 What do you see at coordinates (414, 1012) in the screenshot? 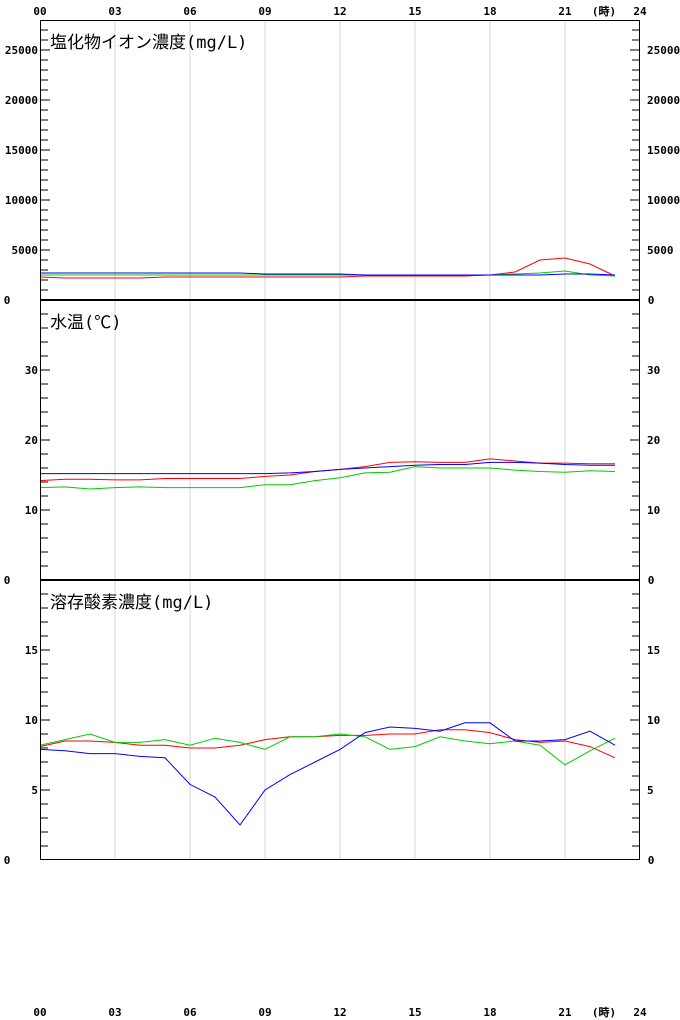
I see `x-tick-label-bottom: 15` at bounding box center [414, 1012].